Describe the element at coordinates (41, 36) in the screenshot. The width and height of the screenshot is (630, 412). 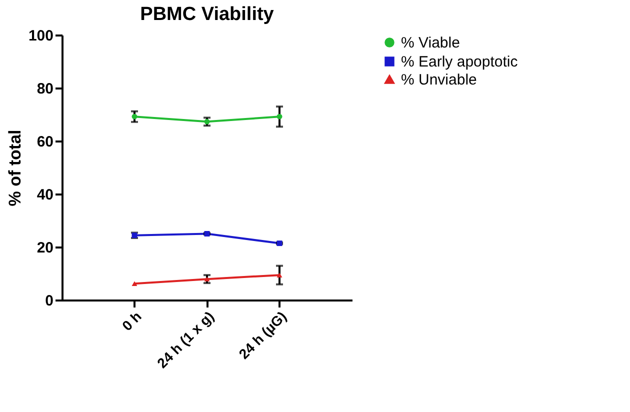
I see `y-tick-label: 100` at that location.